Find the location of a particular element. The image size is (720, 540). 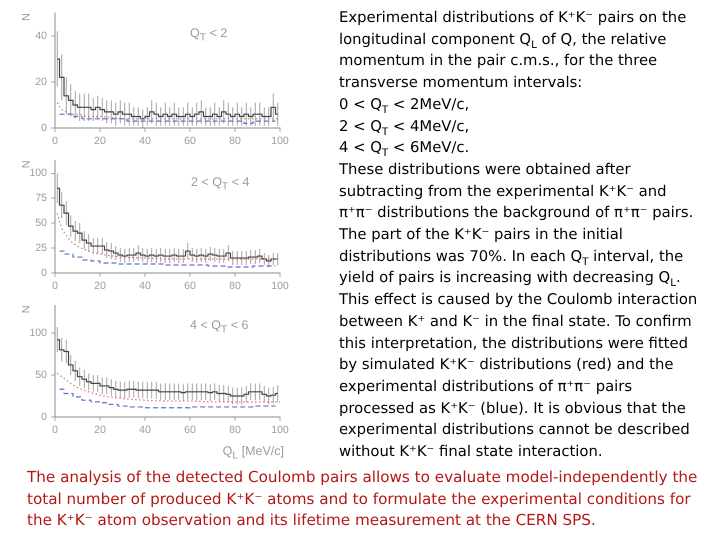

x-axis-title: Q$_{L}$ [MeV/c] is located at coordinates (253, 453).